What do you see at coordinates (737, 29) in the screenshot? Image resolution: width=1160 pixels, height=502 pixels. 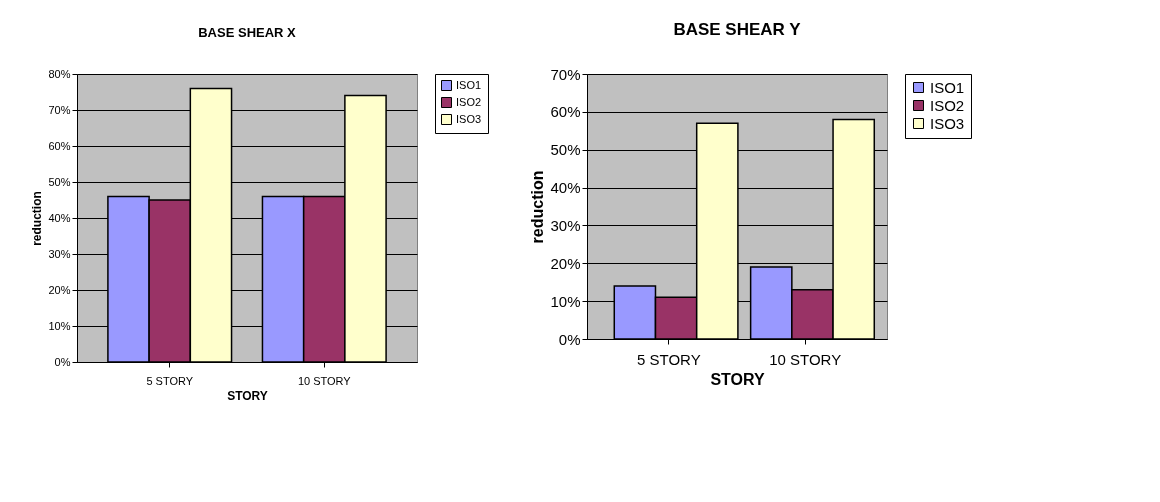 I see `chart-title: BASE SHEAR Y` at bounding box center [737, 29].